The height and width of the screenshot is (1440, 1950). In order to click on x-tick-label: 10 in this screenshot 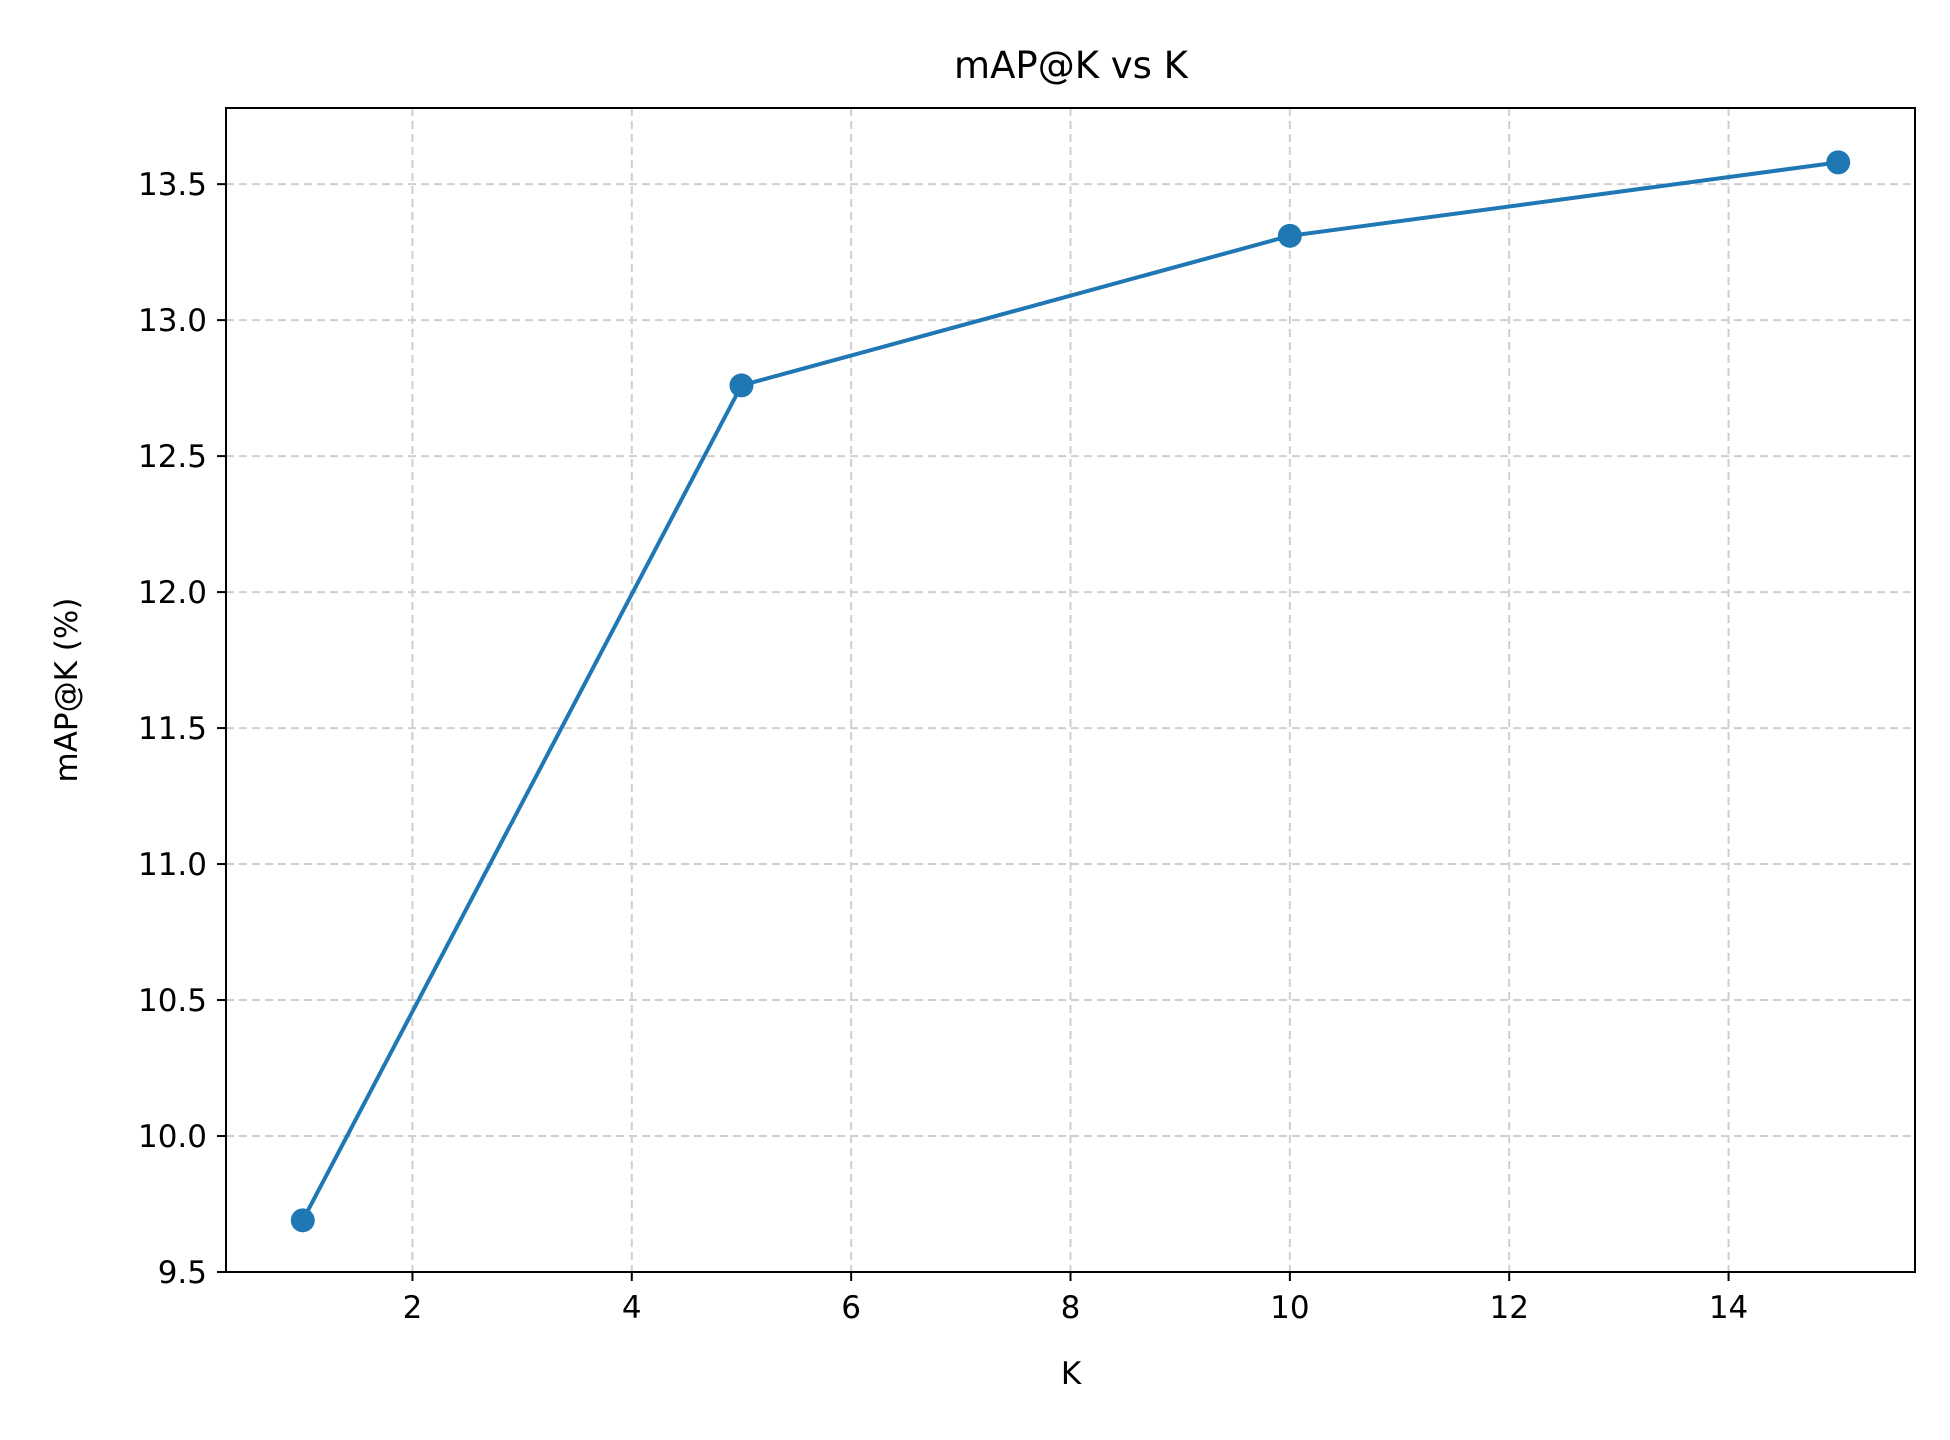, I will do `click(1289, 1308)`.